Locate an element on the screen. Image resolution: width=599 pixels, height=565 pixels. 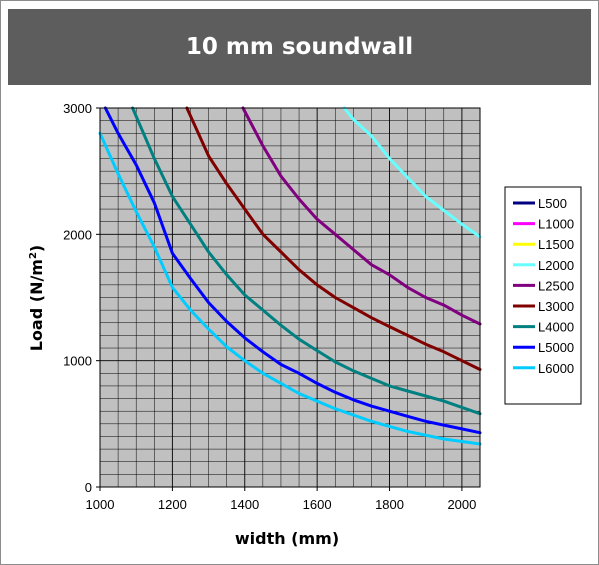
legend-label-l500: L500 is located at coordinates (552, 203).